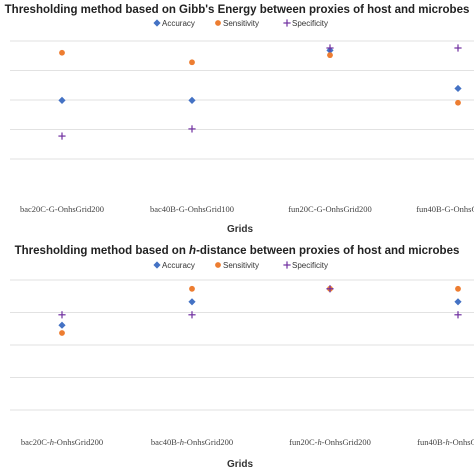  I want to click on x-tick-label: fun40B-h-OnhsGrid200, so click(445, 442).